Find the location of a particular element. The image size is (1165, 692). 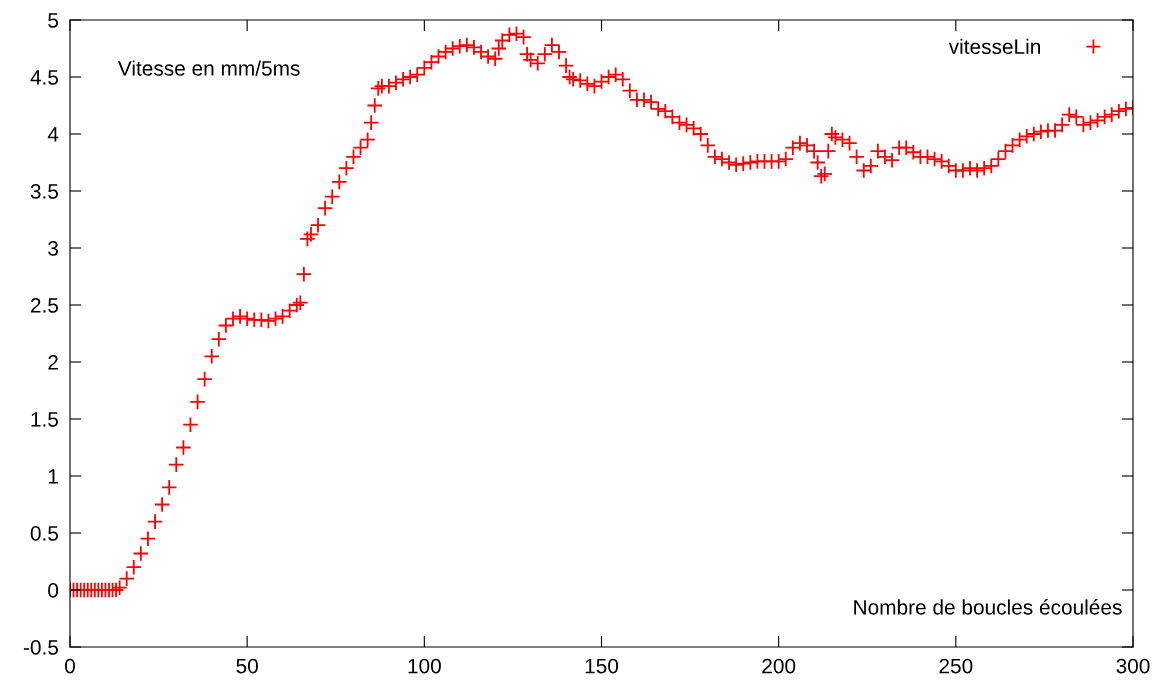

x-tick-label: 150 is located at coordinates (602, 666).